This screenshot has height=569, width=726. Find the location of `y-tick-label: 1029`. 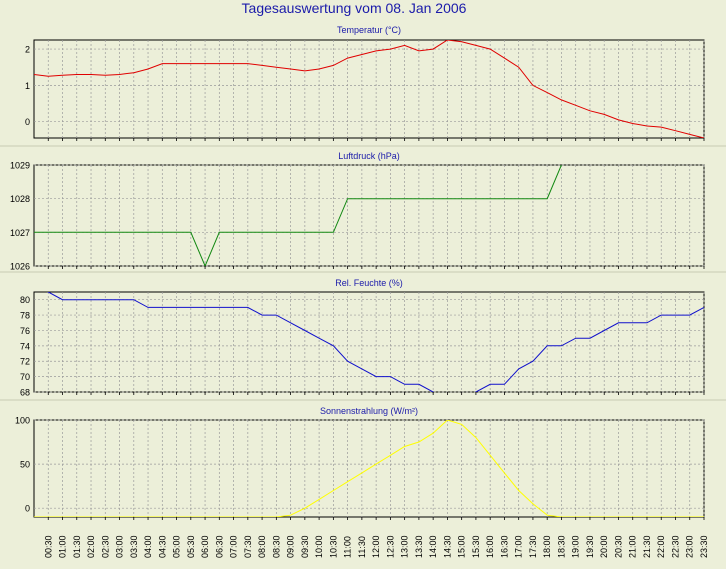

y-tick-label: 1029 is located at coordinates (20, 166).